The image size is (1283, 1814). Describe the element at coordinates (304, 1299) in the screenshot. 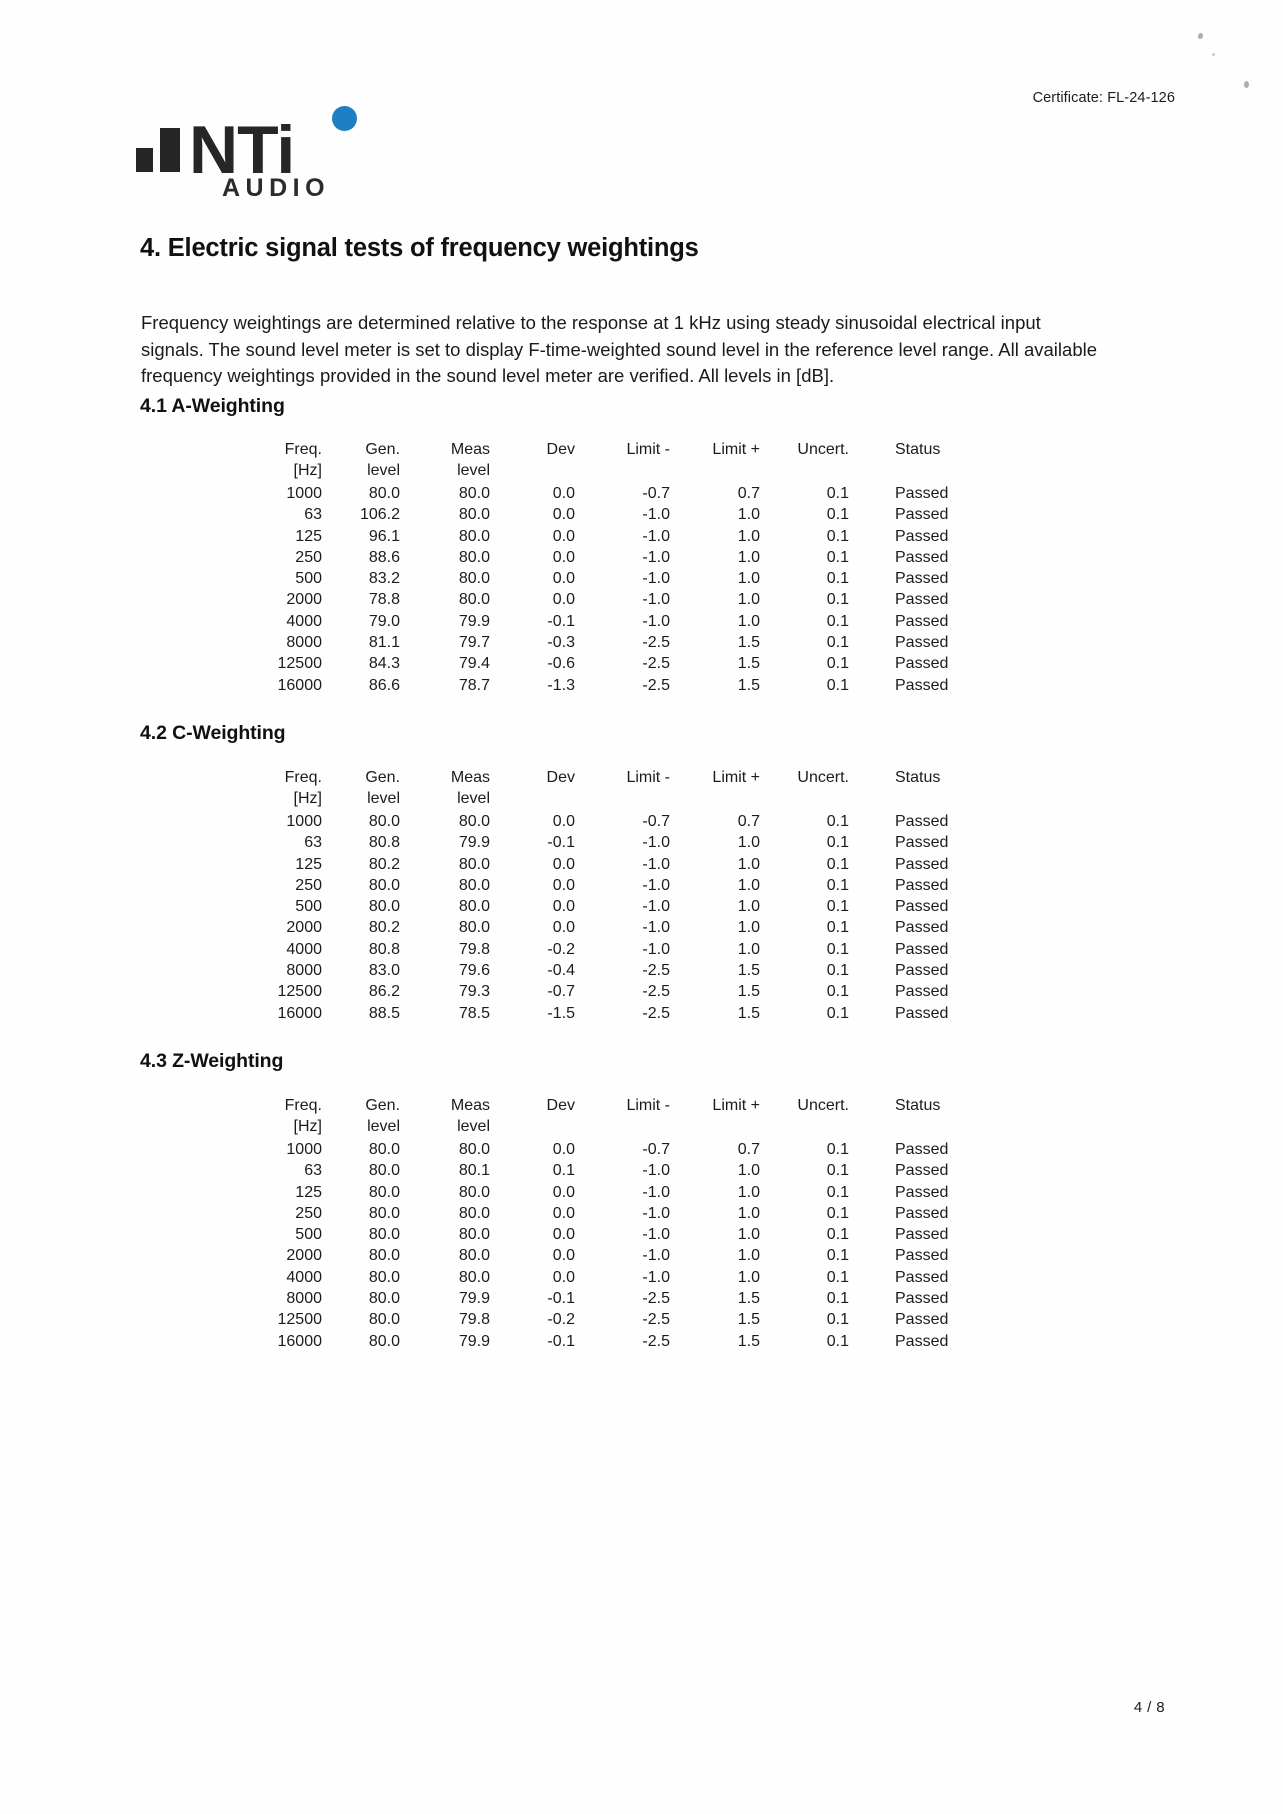

I see `cell-freq: 8000` at that location.